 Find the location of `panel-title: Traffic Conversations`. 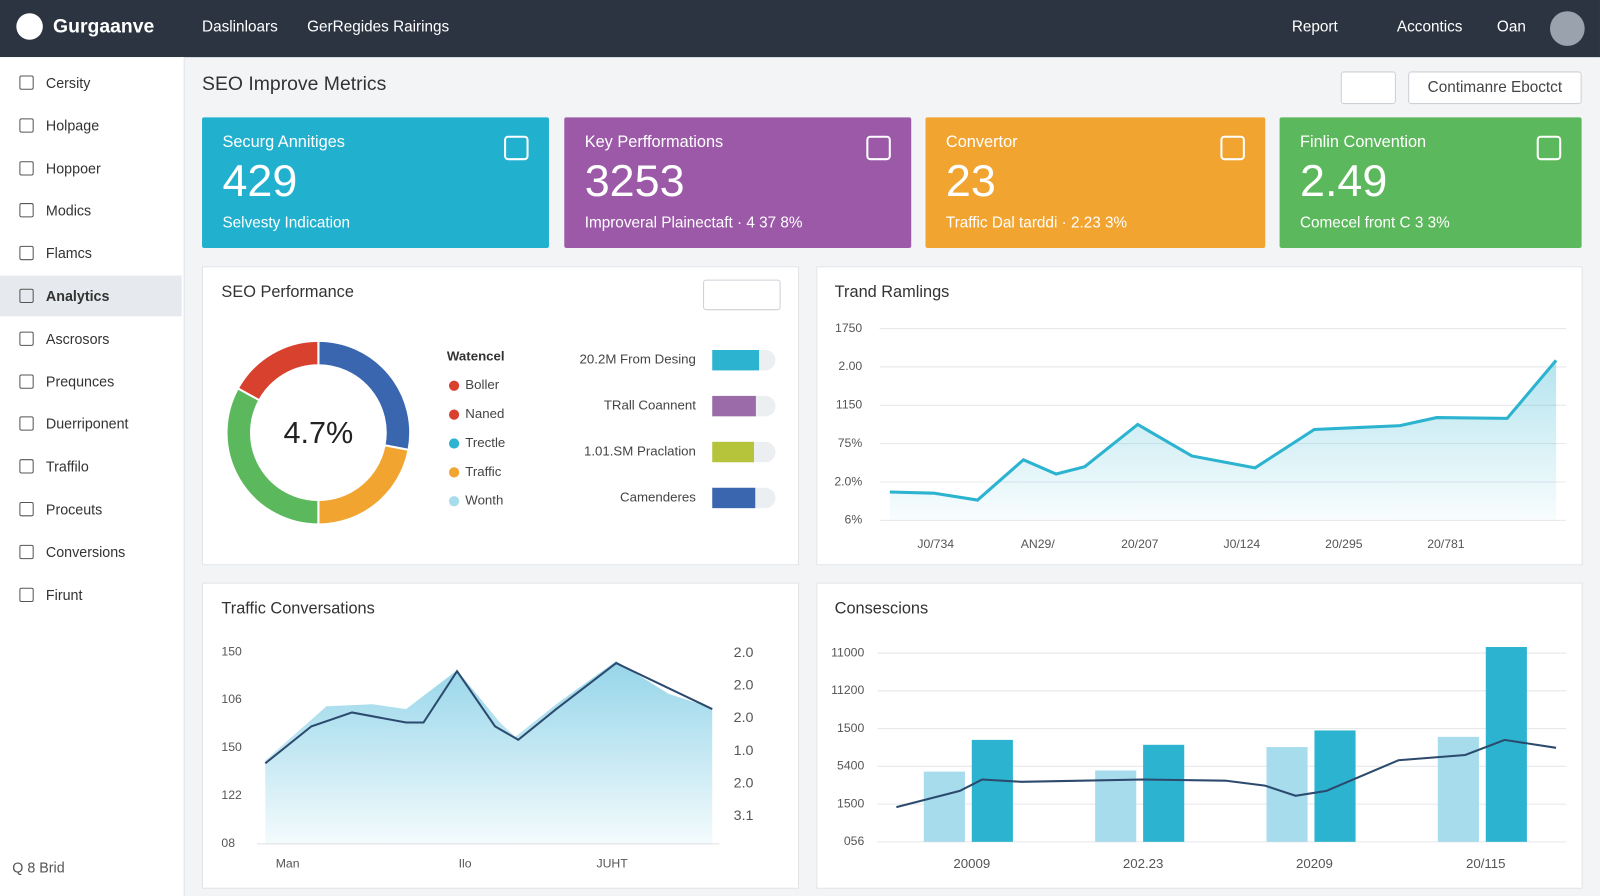

panel-title: Traffic Conversations is located at coordinates (298, 608).